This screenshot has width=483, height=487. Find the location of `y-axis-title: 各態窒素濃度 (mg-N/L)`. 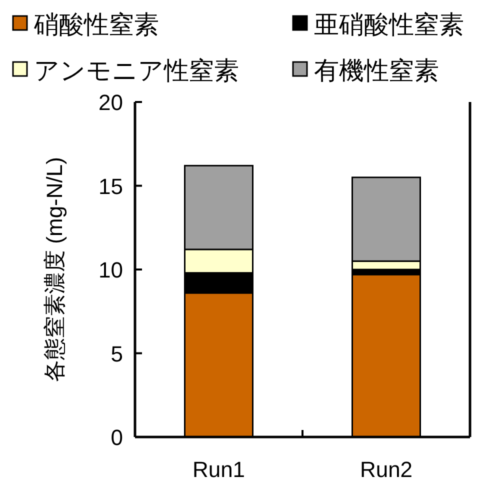

y-axis-title: 各態窒素濃度 (mg-N/L) is located at coordinates (54, 269).